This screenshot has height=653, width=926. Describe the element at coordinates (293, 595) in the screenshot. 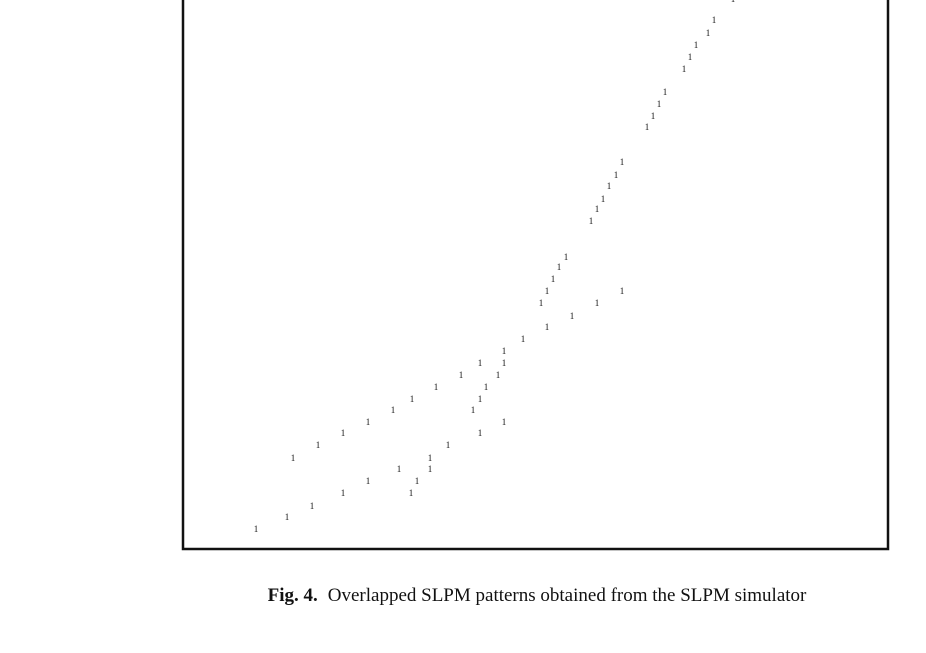

I see `caption-label: Fig. 4.` at that location.